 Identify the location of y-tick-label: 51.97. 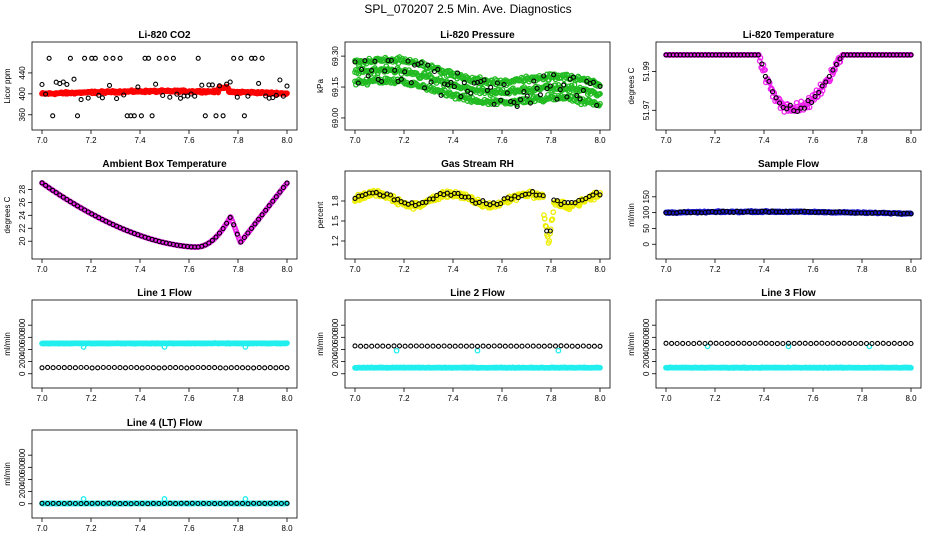
(646, 110).